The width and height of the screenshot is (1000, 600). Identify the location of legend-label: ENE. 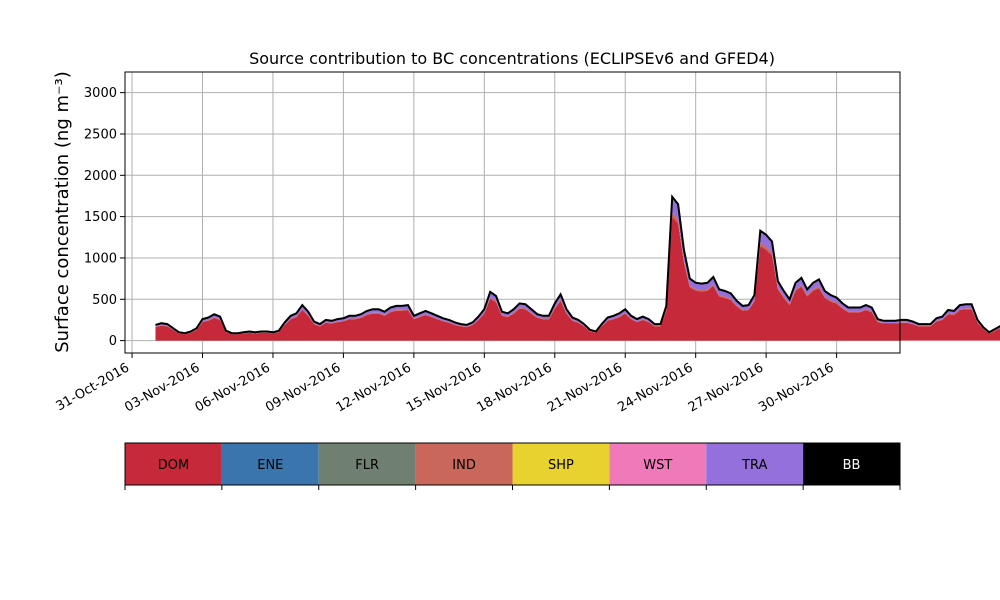
(270, 465).